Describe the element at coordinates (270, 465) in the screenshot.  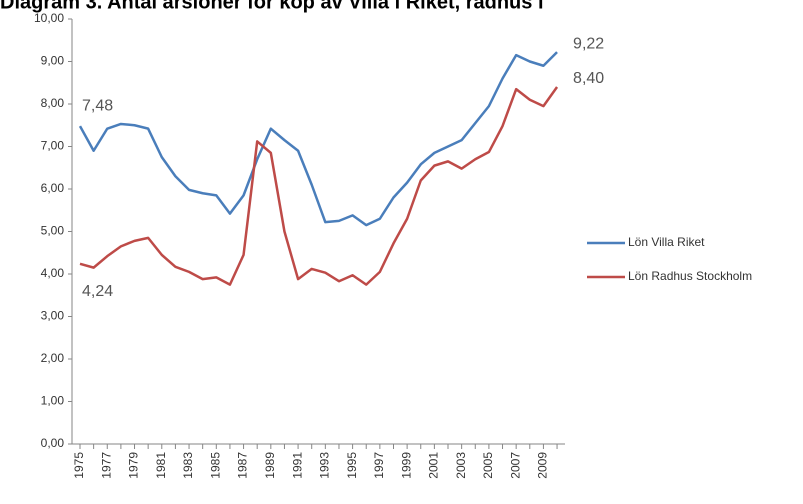
I see `x-tick-label: 1989` at that location.